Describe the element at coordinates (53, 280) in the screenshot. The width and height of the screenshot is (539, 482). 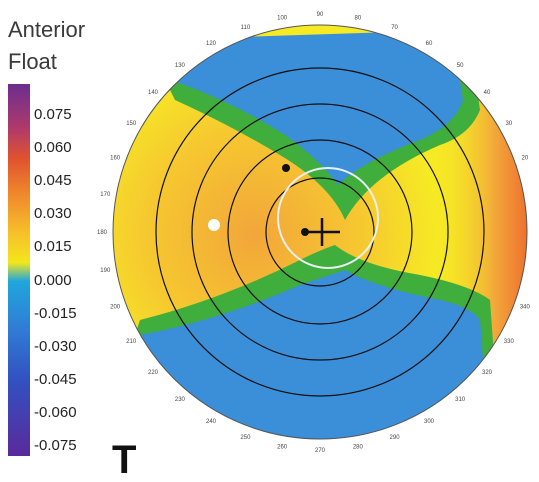
I see `scale-label: 0.000` at that location.